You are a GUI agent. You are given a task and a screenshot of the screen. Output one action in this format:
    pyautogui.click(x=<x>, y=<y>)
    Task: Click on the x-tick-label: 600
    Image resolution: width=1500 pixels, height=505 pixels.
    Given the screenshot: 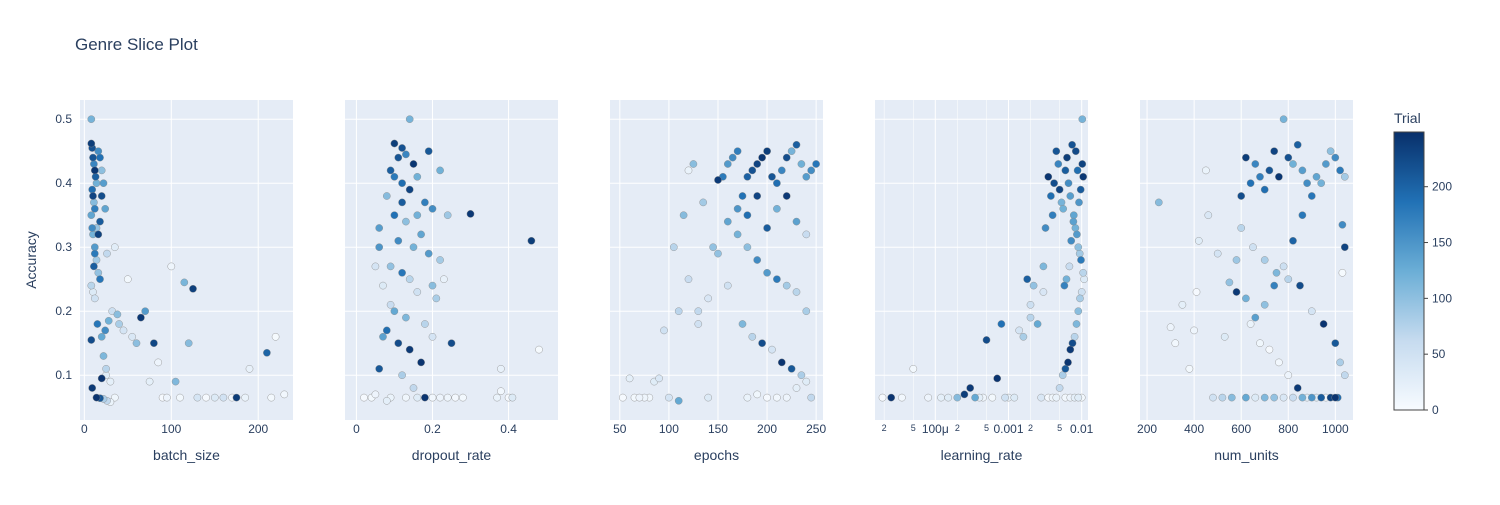 What is the action you would take?
    pyautogui.click(x=1241, y=429)
    